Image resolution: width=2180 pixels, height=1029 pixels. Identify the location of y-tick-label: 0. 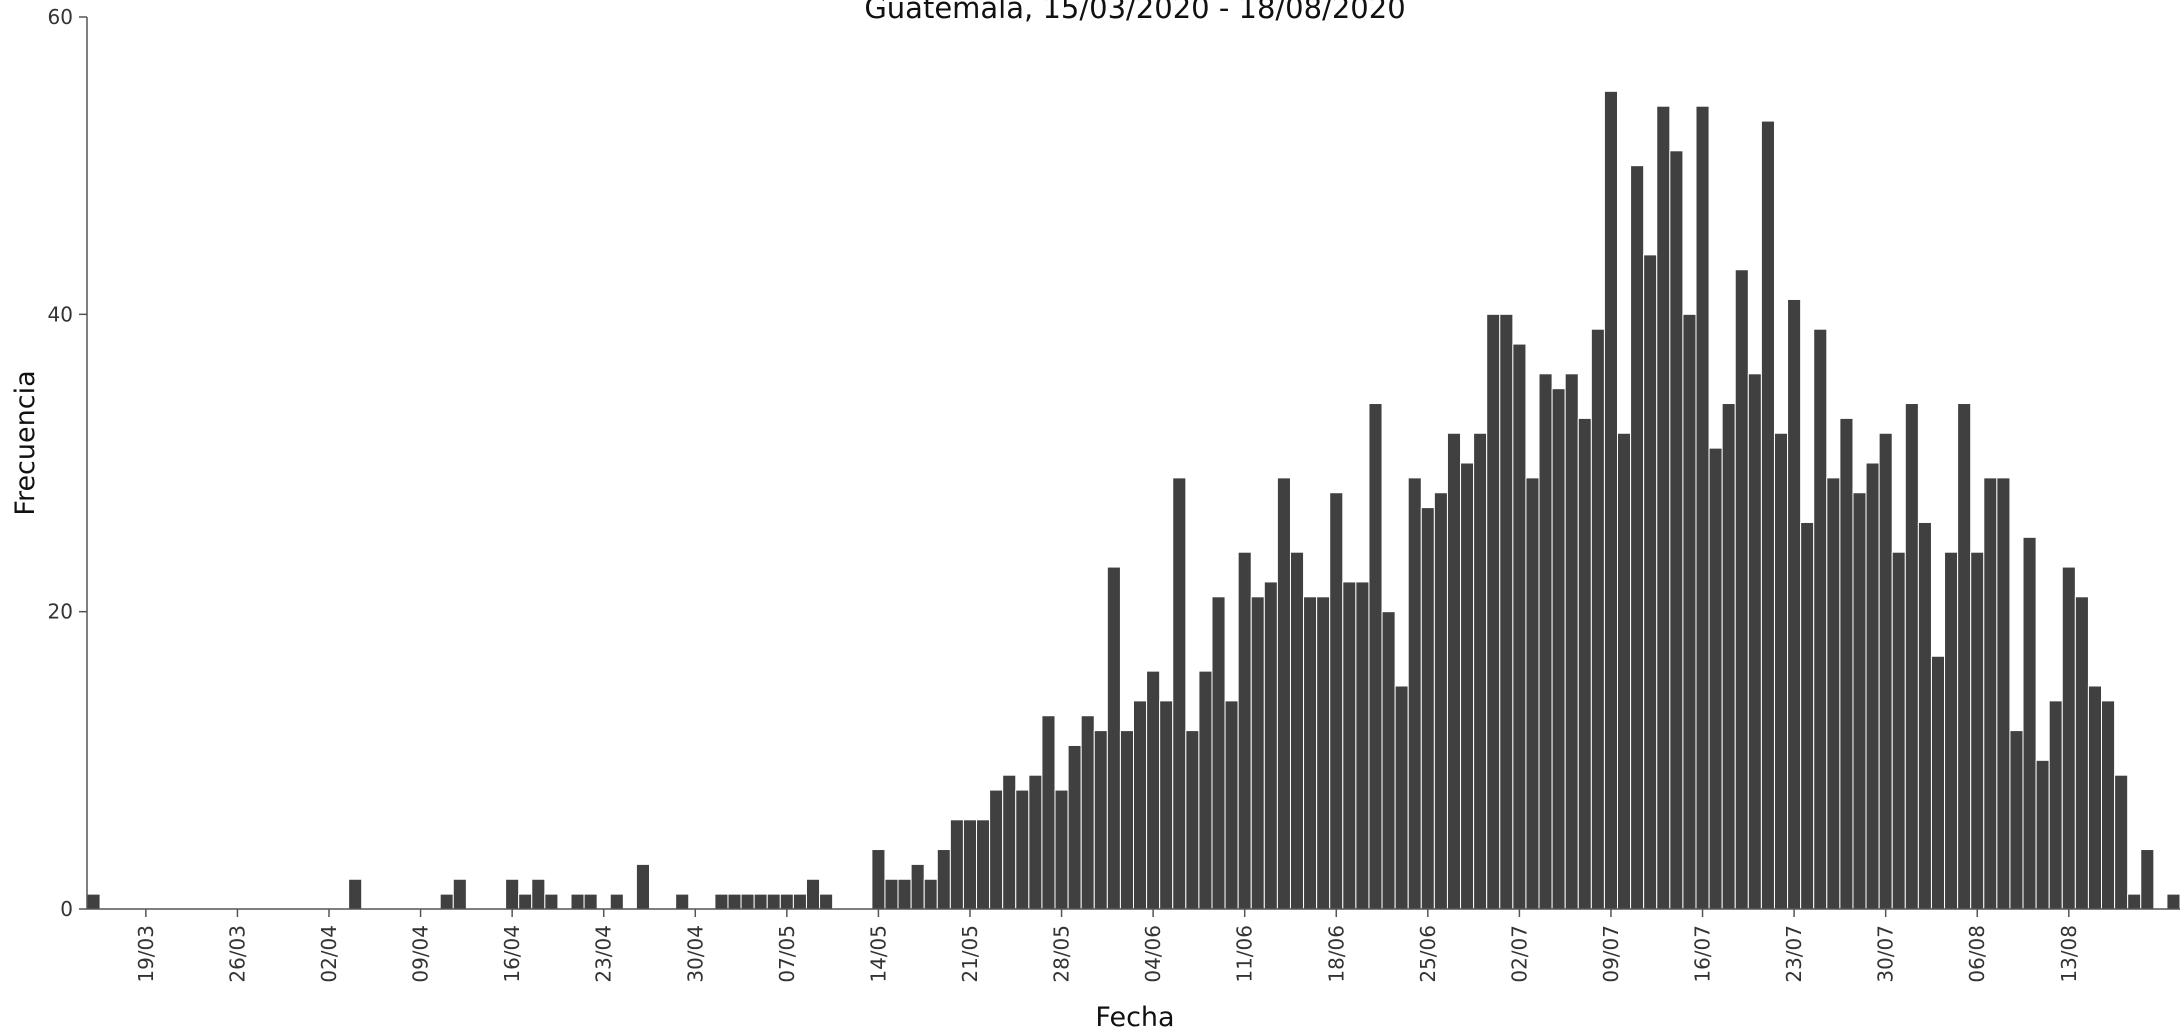
(66, 909).